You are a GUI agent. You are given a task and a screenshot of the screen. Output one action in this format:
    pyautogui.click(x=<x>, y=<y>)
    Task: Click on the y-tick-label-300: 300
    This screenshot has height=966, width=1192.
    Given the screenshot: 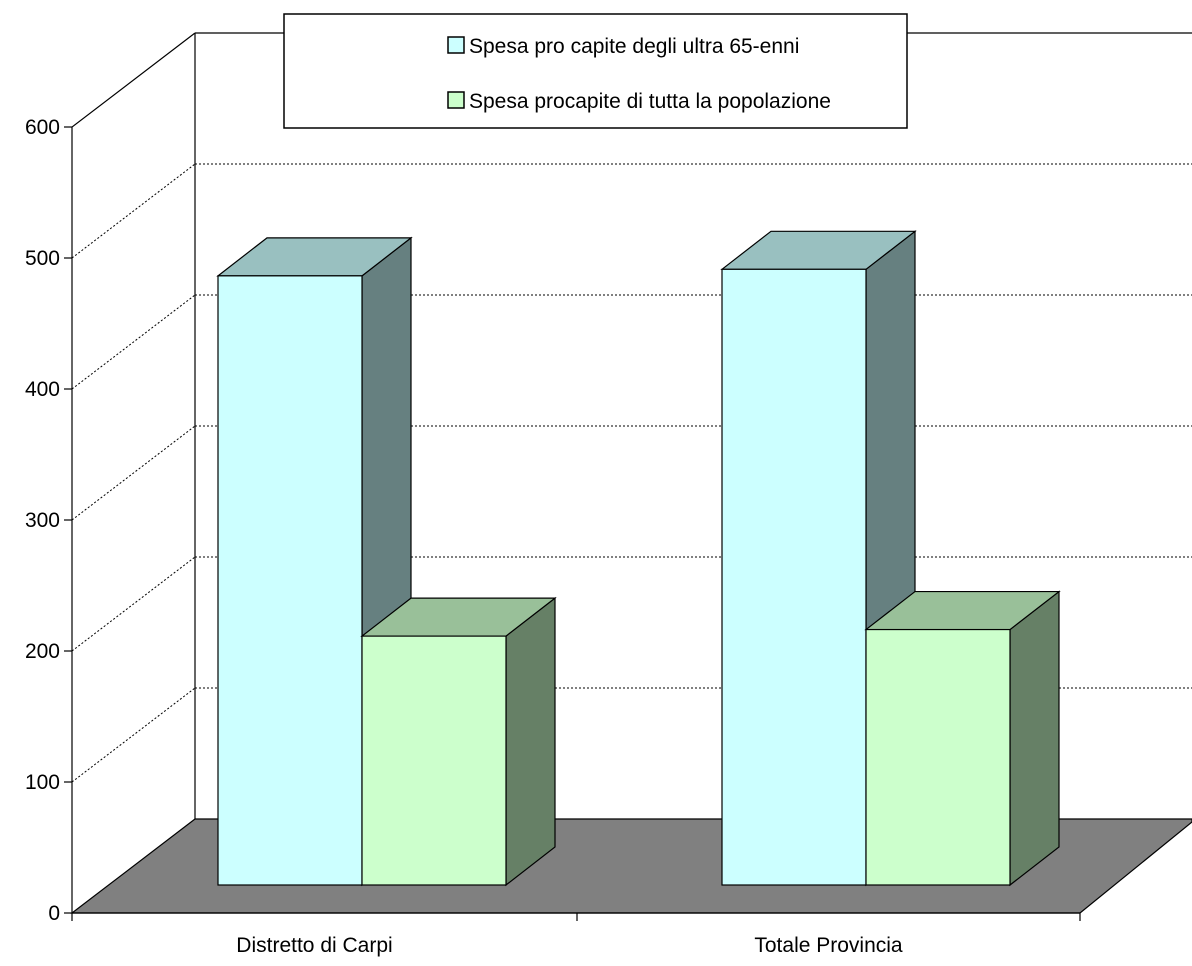 What is the action you would take?
    pyautogui.click(x=42, y=520)
    